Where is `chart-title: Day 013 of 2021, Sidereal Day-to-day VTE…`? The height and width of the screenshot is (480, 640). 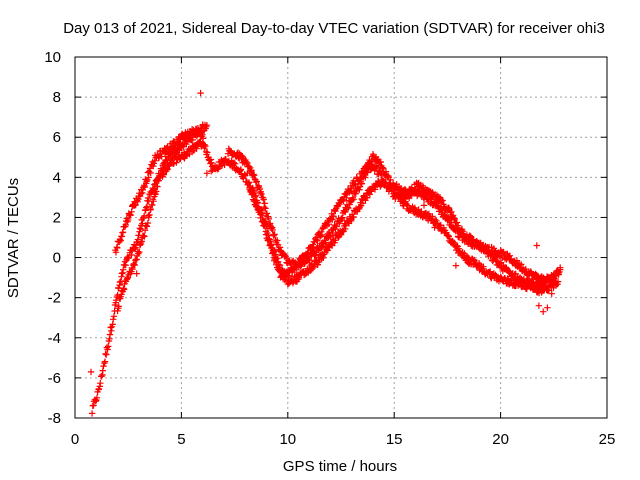 chart-title: Day 013 of 2021, Sidereal Day-to-day VTE… is located at coordinates (334, 28).